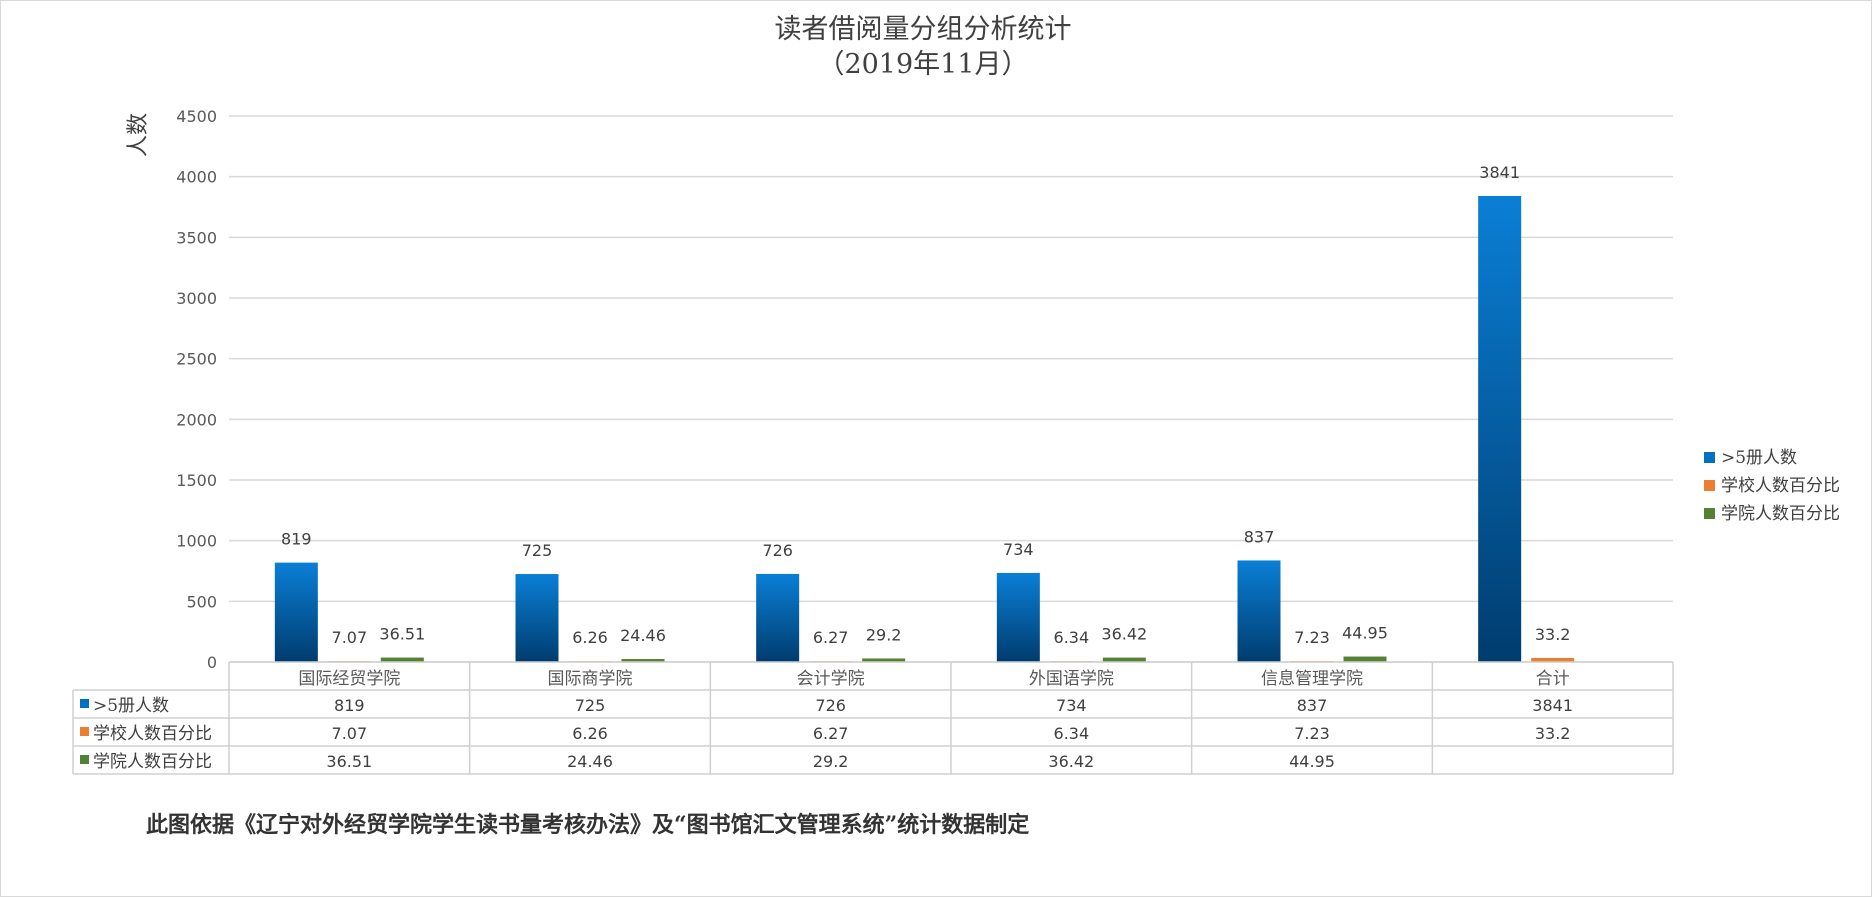  What do you see at coordinates (201, 601) in the screenshot?
I see `y-tick-label: 500` at bounding box center [201, 601].